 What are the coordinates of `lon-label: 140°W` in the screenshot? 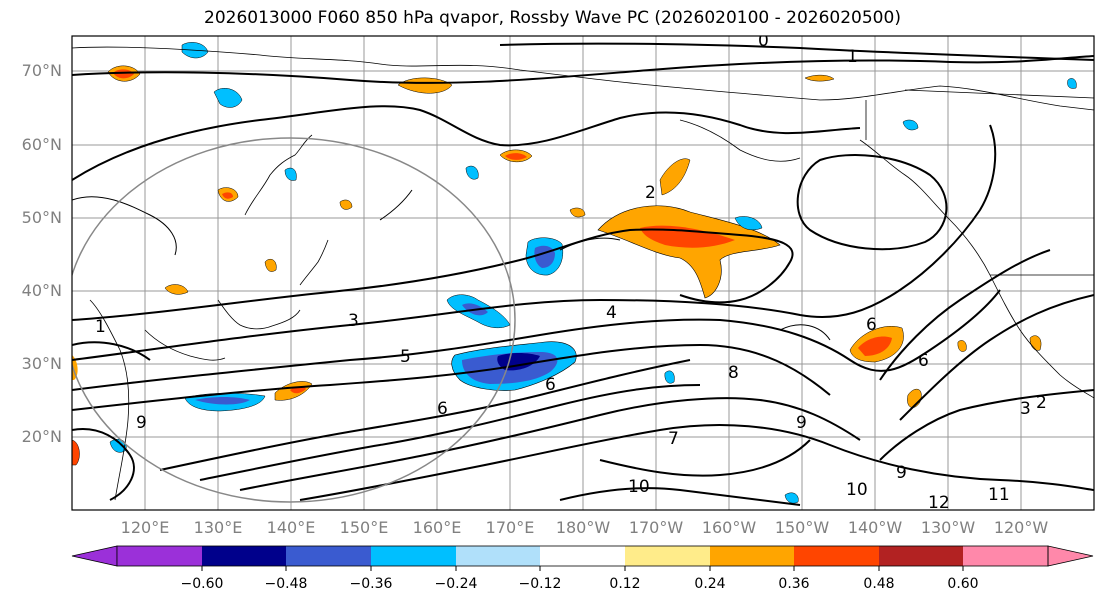 It's located at (875, 527).